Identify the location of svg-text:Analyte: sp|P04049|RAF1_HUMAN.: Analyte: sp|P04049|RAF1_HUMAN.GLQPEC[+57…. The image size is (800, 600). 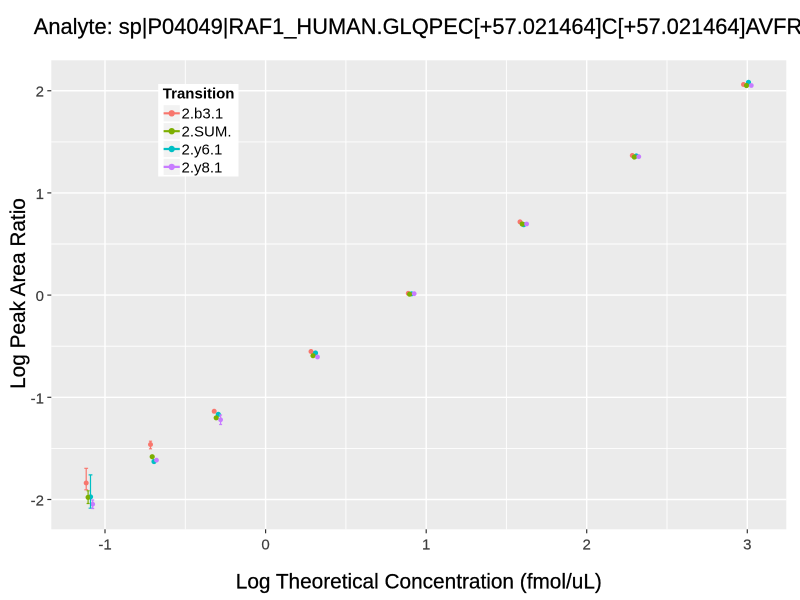
(417, 26).